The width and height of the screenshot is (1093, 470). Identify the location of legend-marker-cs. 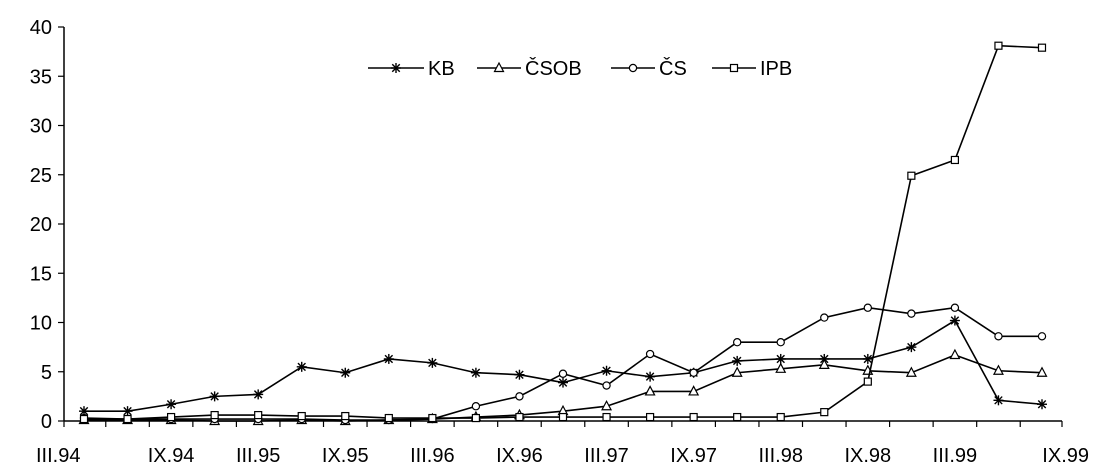
(633, 68).